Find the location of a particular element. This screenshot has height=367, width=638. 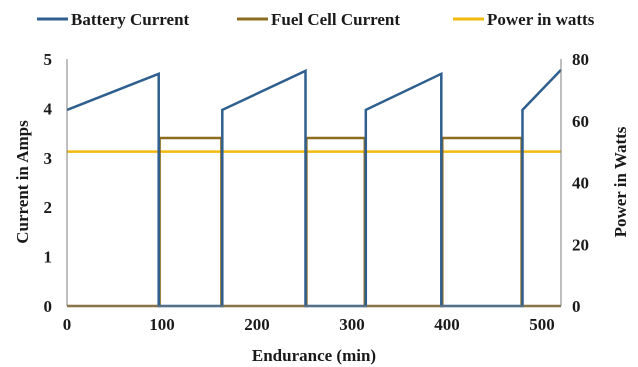

y-axis-right-title: Power in Watts is located at coordinates (620, 181).